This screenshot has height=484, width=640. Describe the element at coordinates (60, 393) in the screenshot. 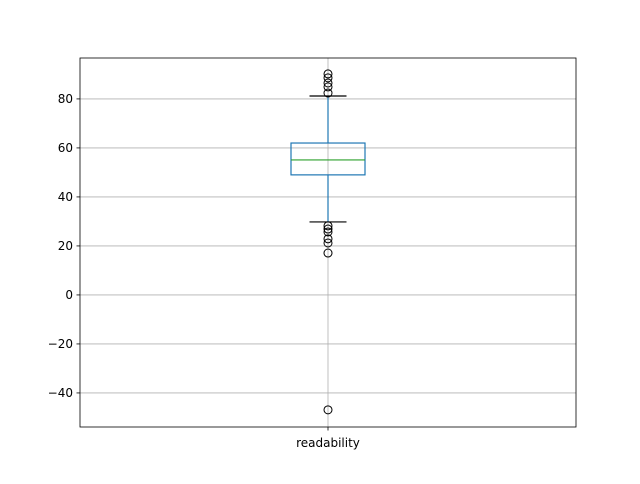

I see `y-tick-label: −40` at that location.